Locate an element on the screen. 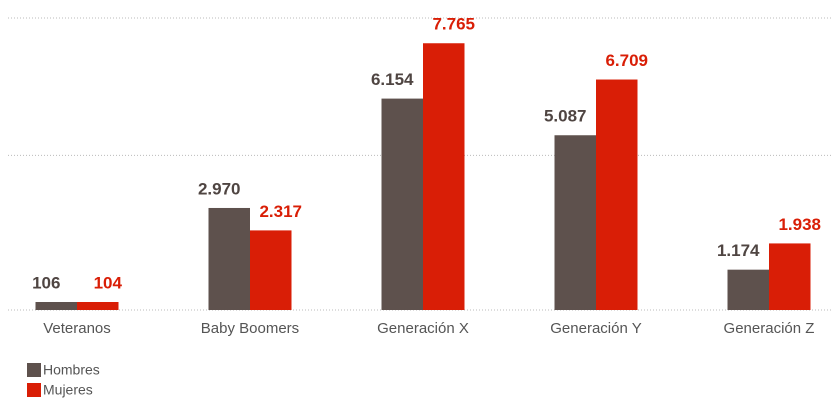  x-tick-label: Generación X is located at coordinates (423, 328).